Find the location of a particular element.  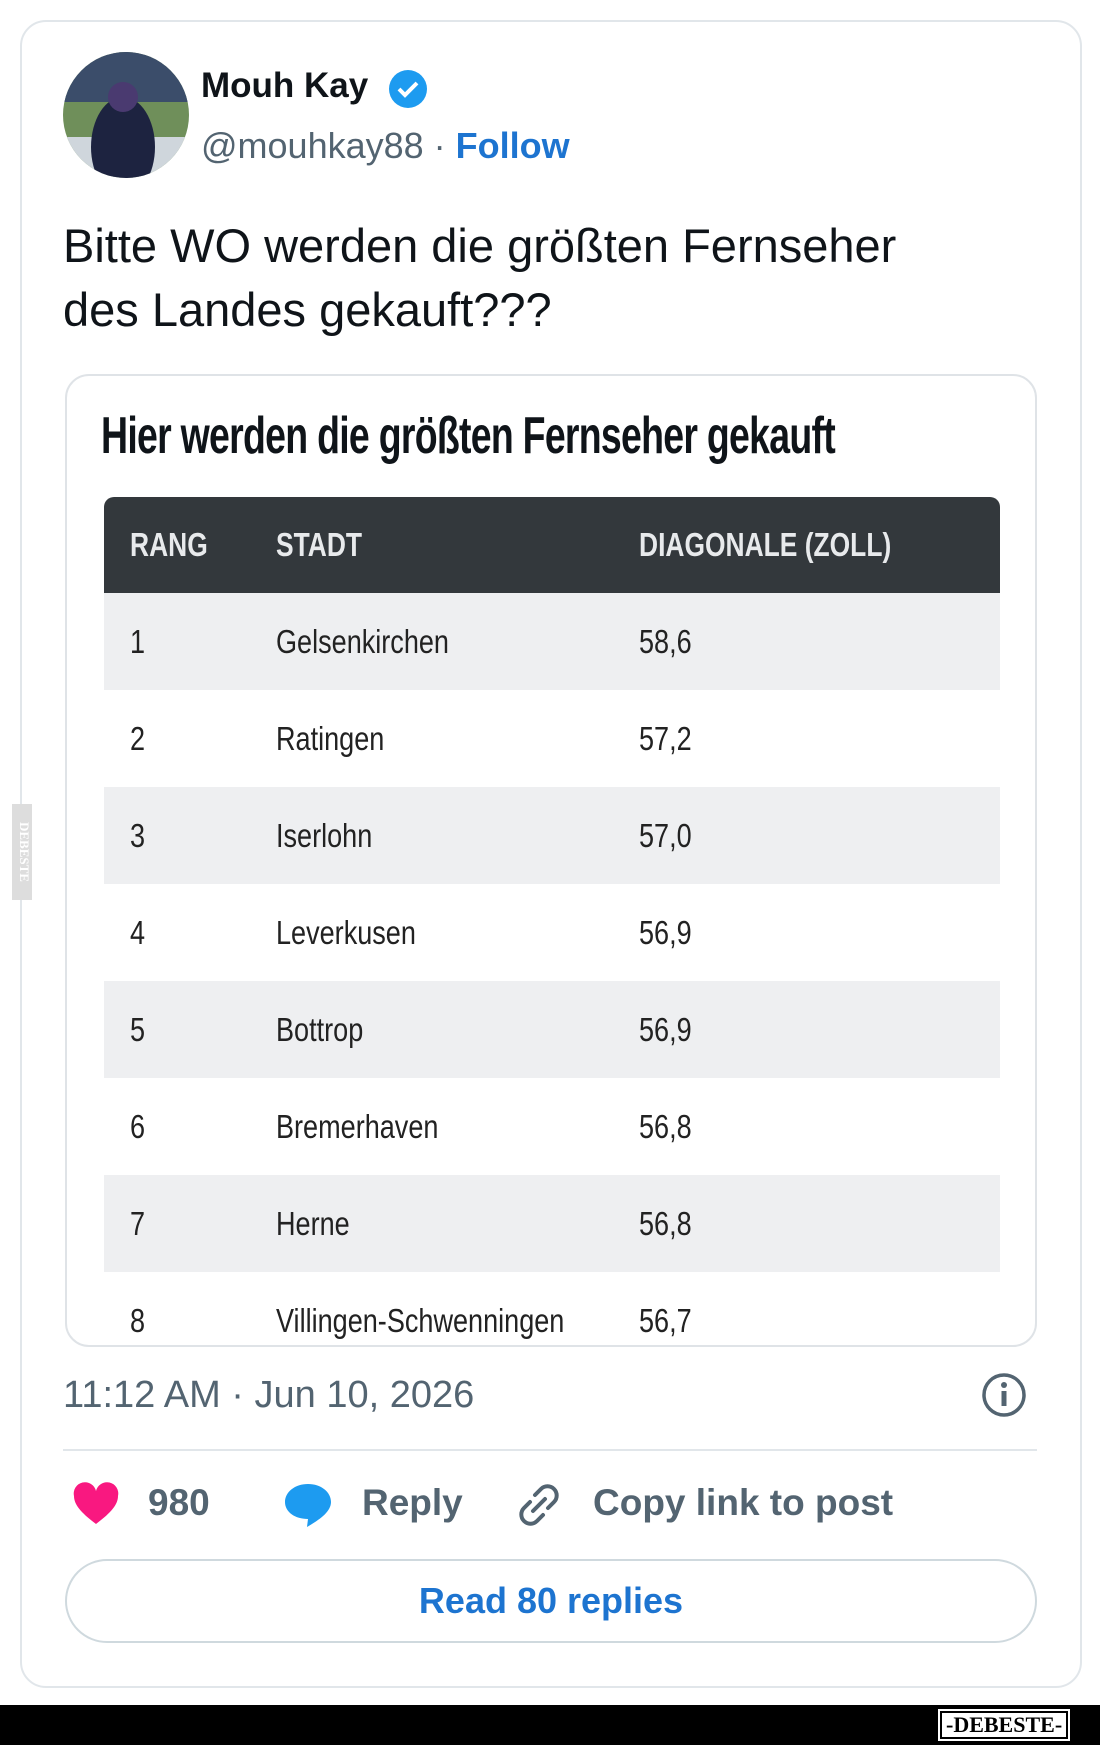

follow-button: Follow is located at coordinates (512, 145).